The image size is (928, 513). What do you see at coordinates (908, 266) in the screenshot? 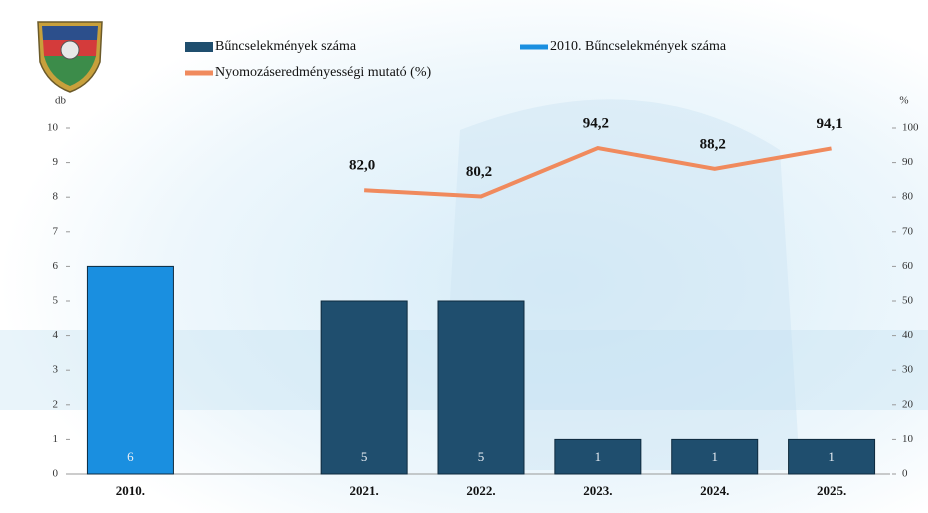
I see `y2-tick-label: 60` at bounding box center [908, 266].